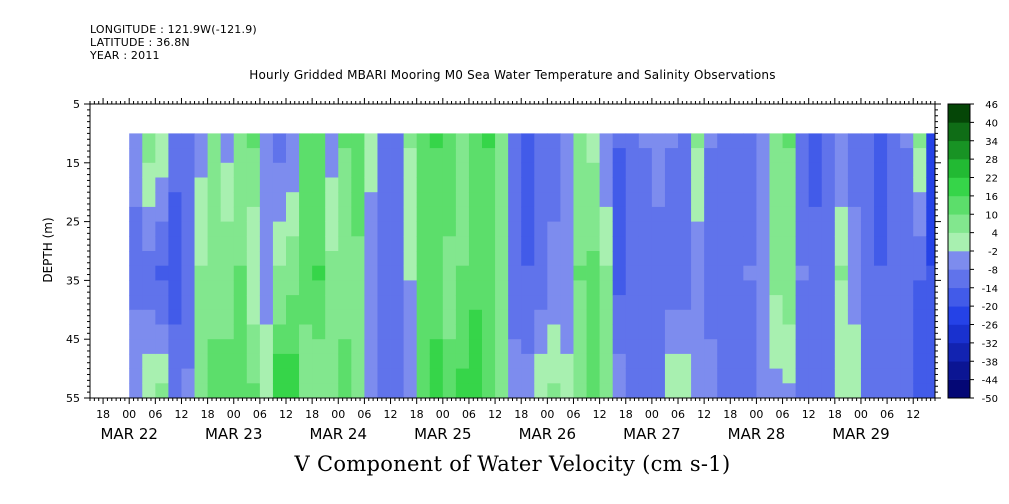  What do you see at coordinates (173, 29) in the screenshot?
I see `longitude-label: LONGITUDE : 121.9W(-121.9)` at bounding box center [173, 29].